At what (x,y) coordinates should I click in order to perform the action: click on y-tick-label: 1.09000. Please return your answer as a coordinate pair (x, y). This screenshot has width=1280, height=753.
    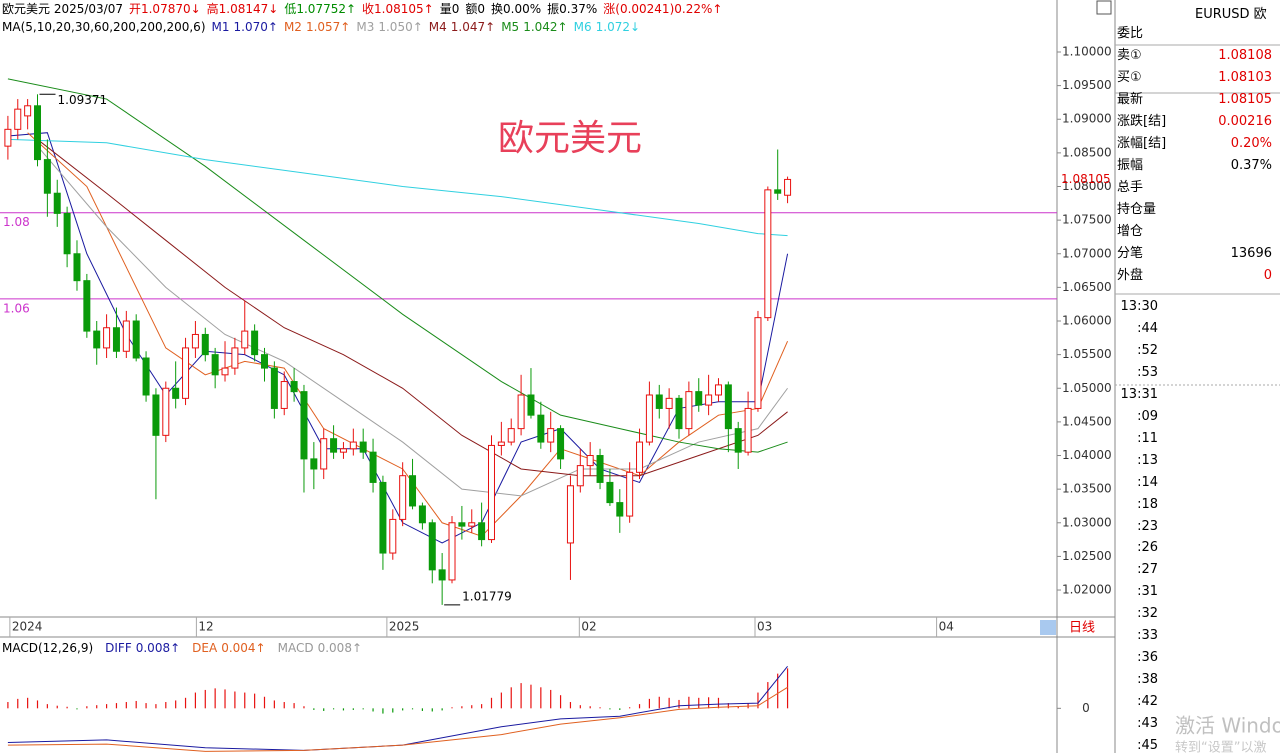
    Looking at the image, I should click on (1087, 119).